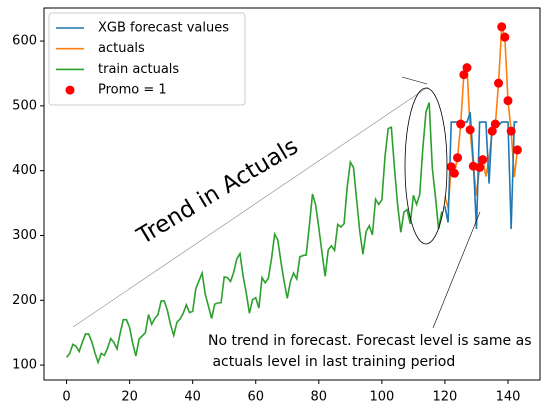 The width and height of the screenshot is (552, 417). I want to click on x-tick-label: 100, so click(381, 397).